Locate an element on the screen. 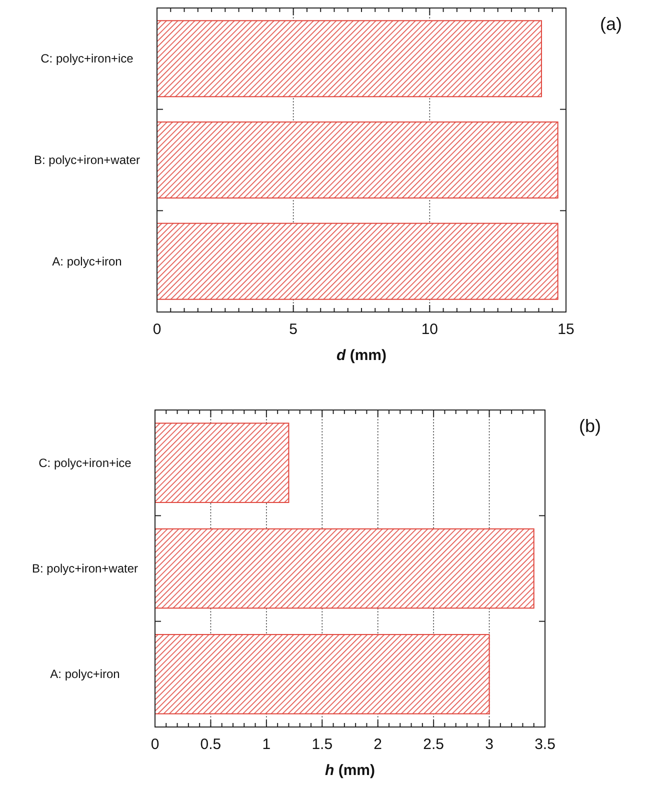  x-tick-label: 2 is located at coordinates (378, 744).